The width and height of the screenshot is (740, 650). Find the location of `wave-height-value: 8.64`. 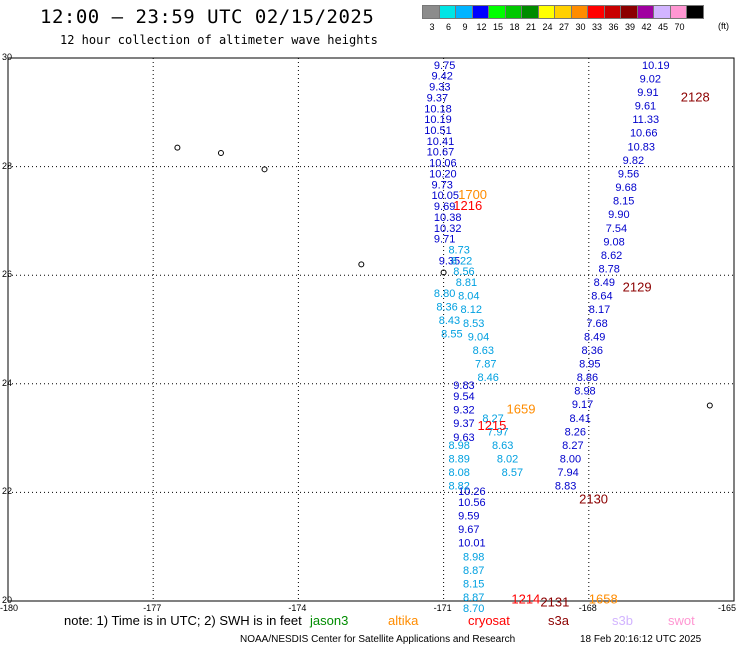

wave-height-value: 8.64 is located at coordinates (601, 297).